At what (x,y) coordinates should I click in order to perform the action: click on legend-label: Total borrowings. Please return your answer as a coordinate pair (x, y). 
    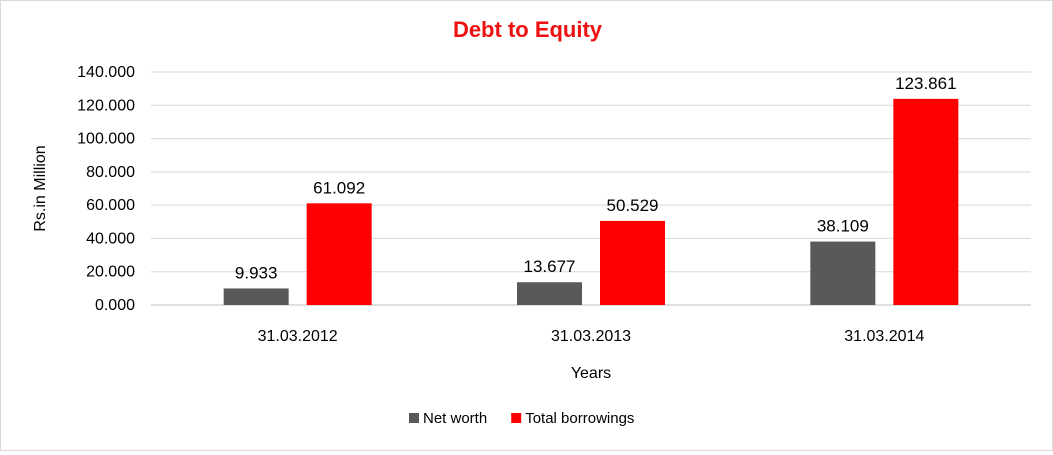
    Looking at the image, I should click on (579, 418).